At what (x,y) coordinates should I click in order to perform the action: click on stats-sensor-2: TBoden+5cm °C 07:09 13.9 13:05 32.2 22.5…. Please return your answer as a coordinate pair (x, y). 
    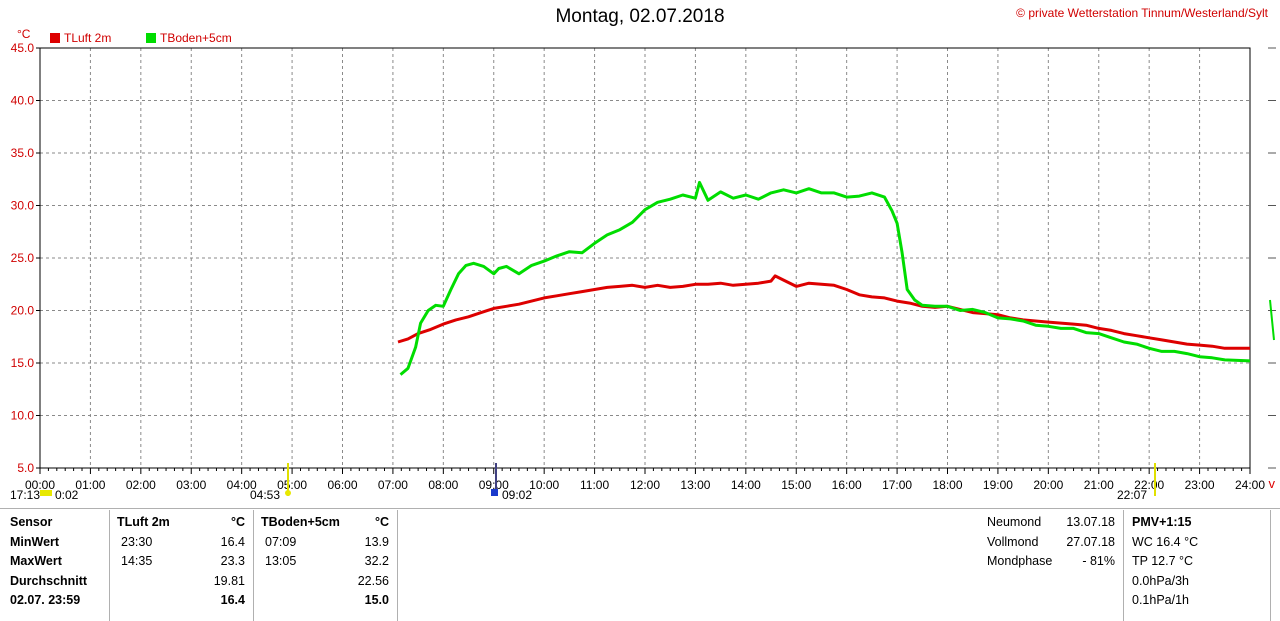
    Looking at the image, I should click on (325, 565).